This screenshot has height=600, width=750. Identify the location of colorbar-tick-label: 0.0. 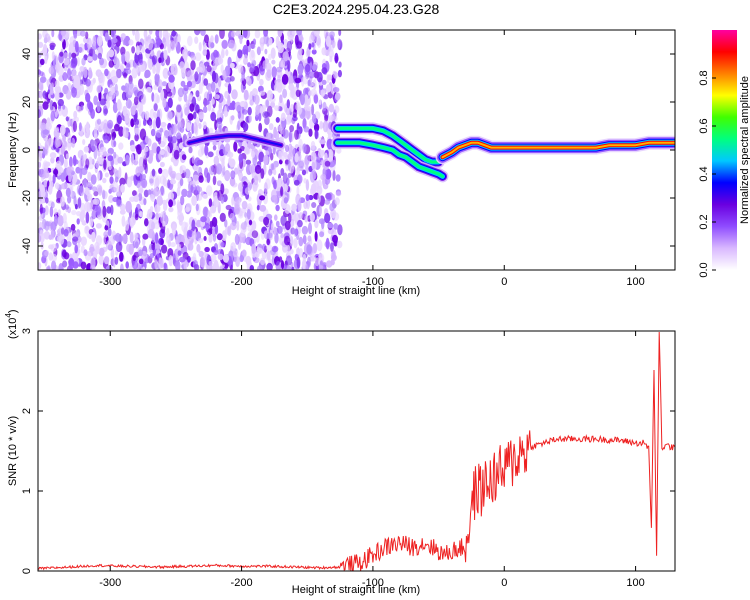
(704, 269).